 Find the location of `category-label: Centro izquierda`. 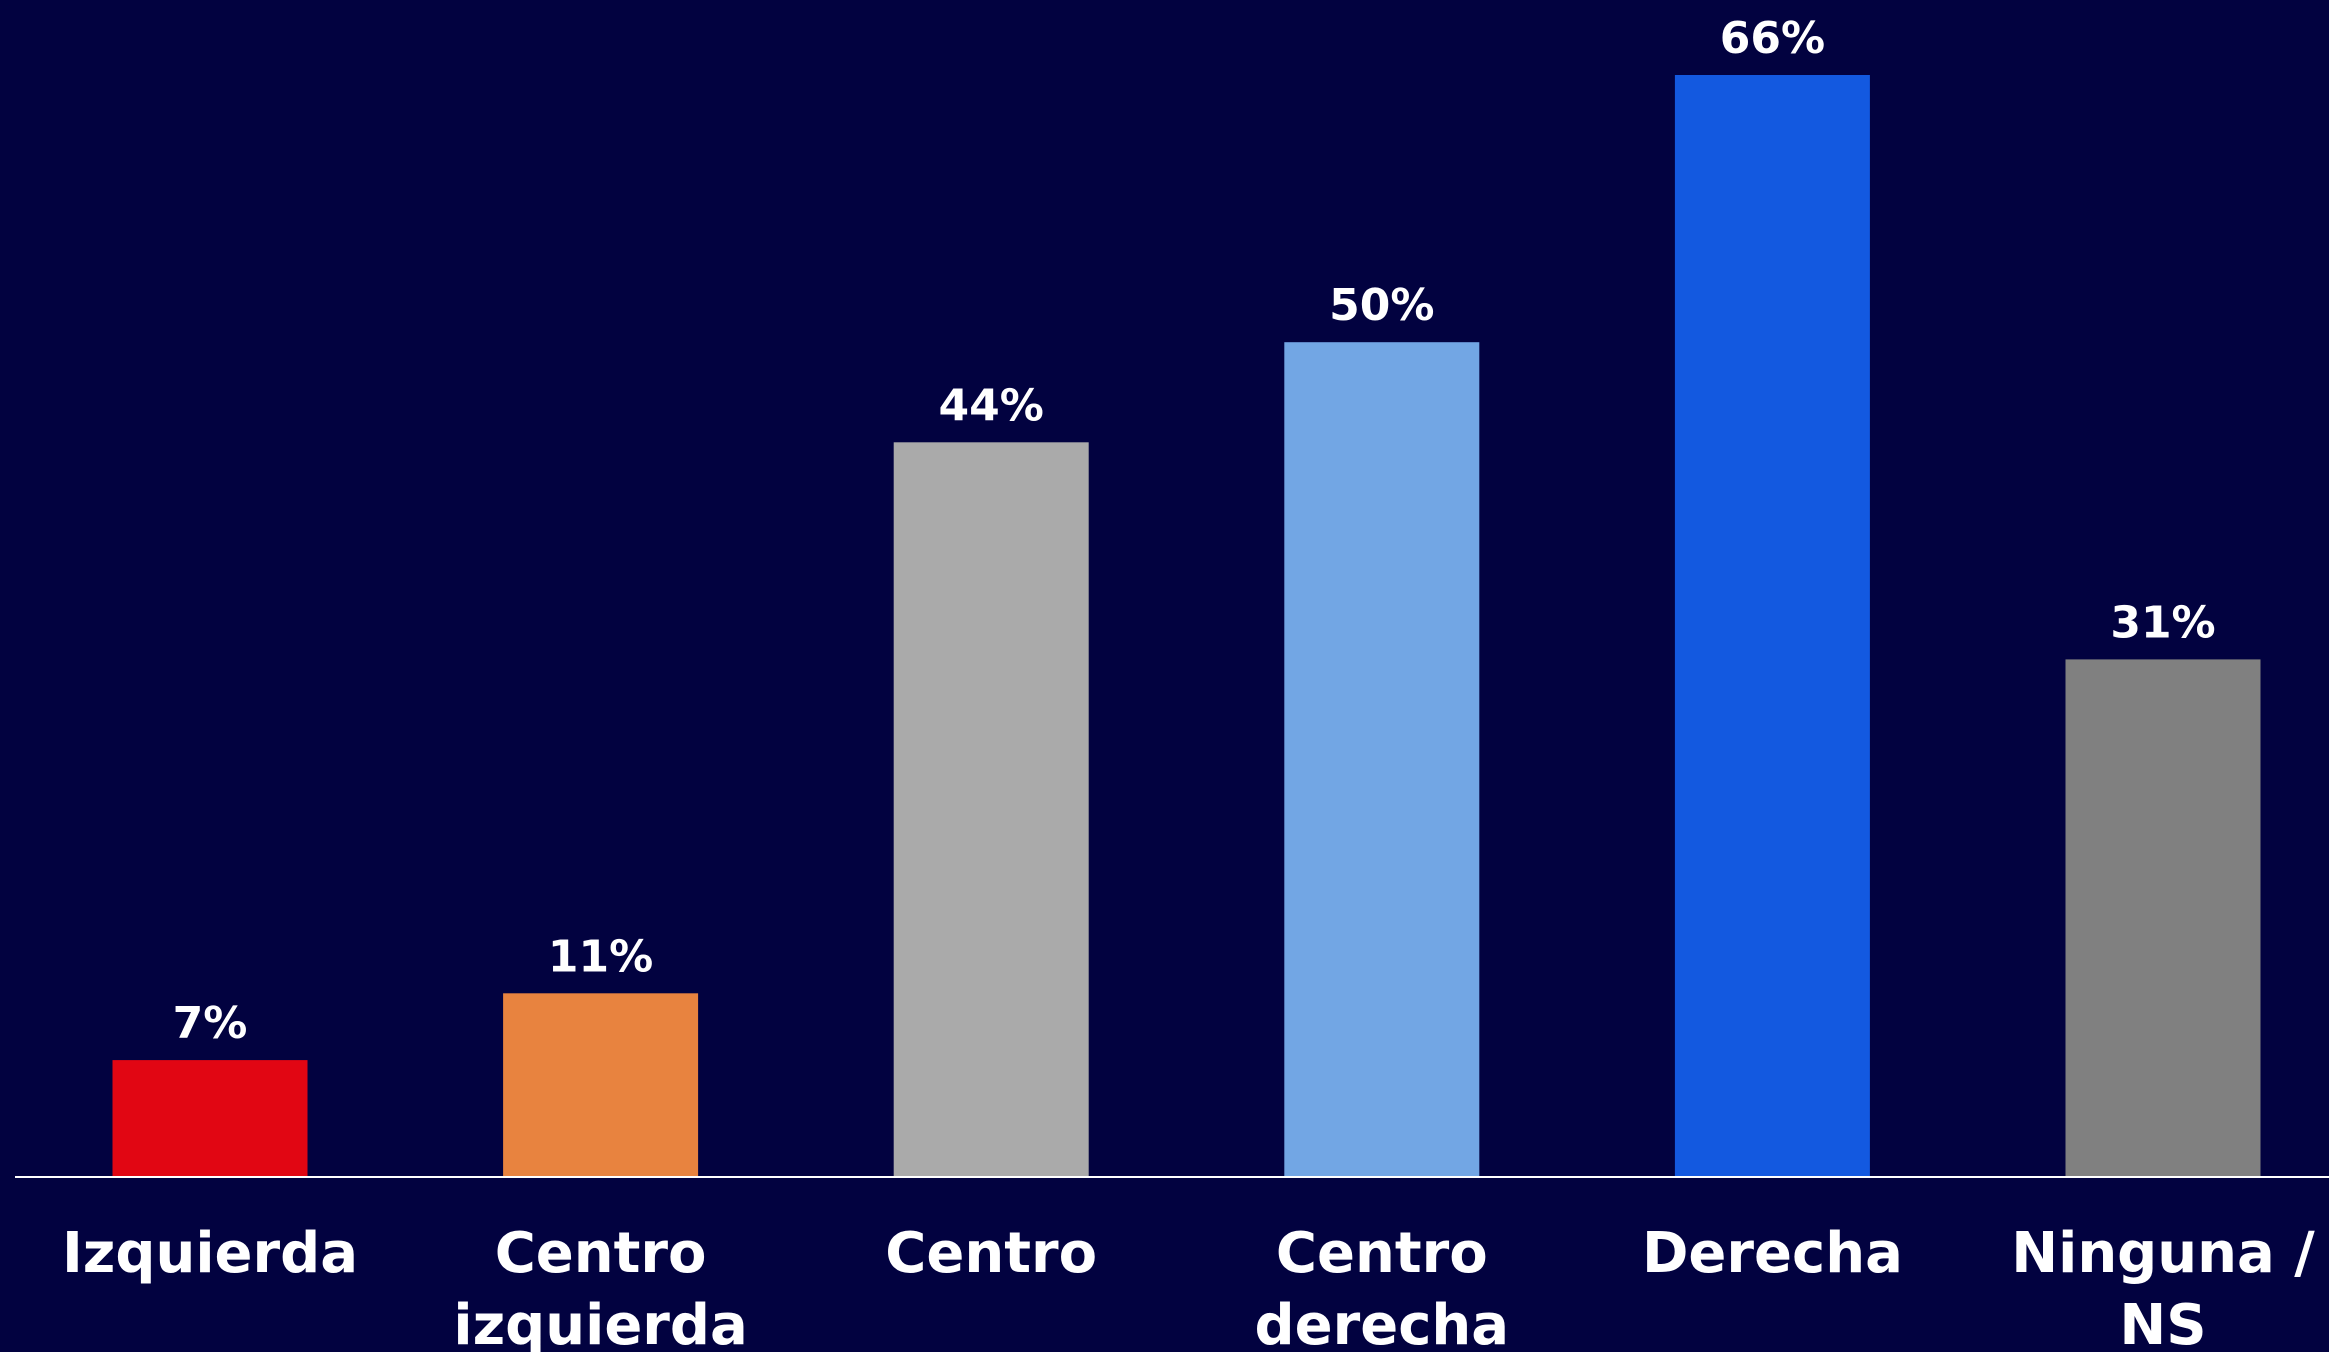

category-label: Centro izquierda is located at coordinates (600, 1286).